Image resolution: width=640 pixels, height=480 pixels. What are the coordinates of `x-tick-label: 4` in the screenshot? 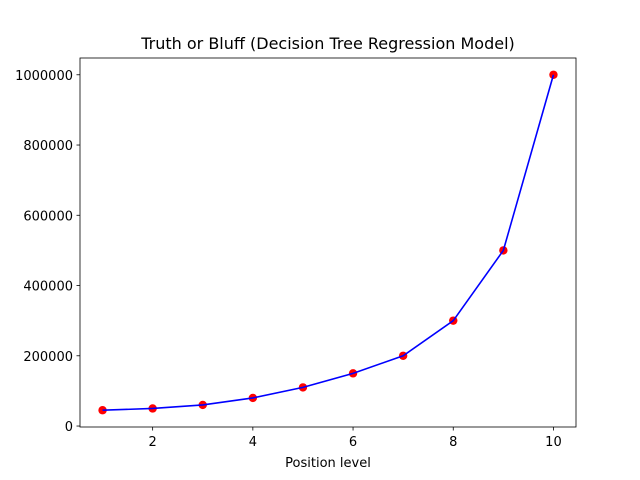 It's located at (253, 442).